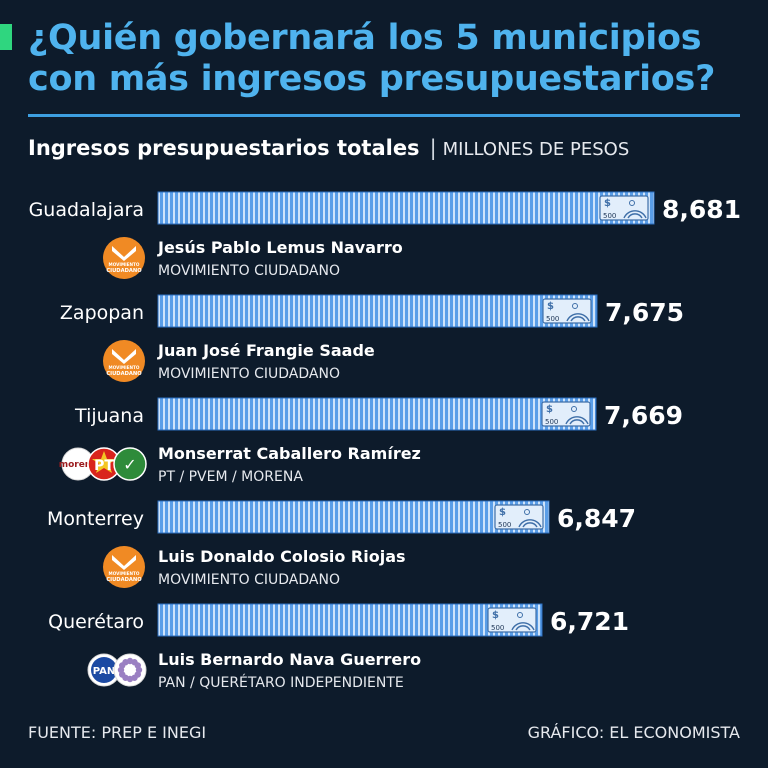  What do you see at coordinates (104, 466) in the screenshot?
I see `pt-logo-text: PT` at bounding box center [104, 466].